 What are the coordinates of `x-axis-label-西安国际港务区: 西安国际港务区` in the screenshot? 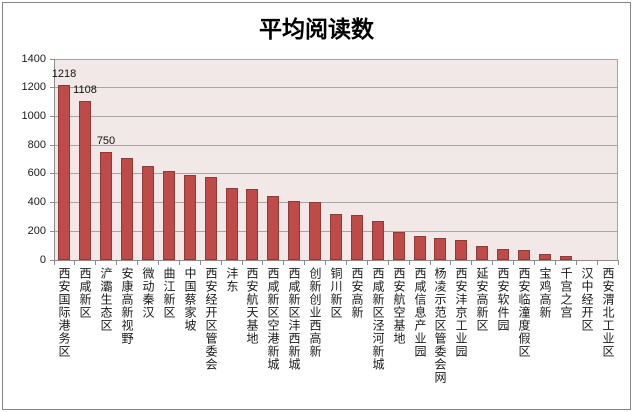 It's located at (64, 312).